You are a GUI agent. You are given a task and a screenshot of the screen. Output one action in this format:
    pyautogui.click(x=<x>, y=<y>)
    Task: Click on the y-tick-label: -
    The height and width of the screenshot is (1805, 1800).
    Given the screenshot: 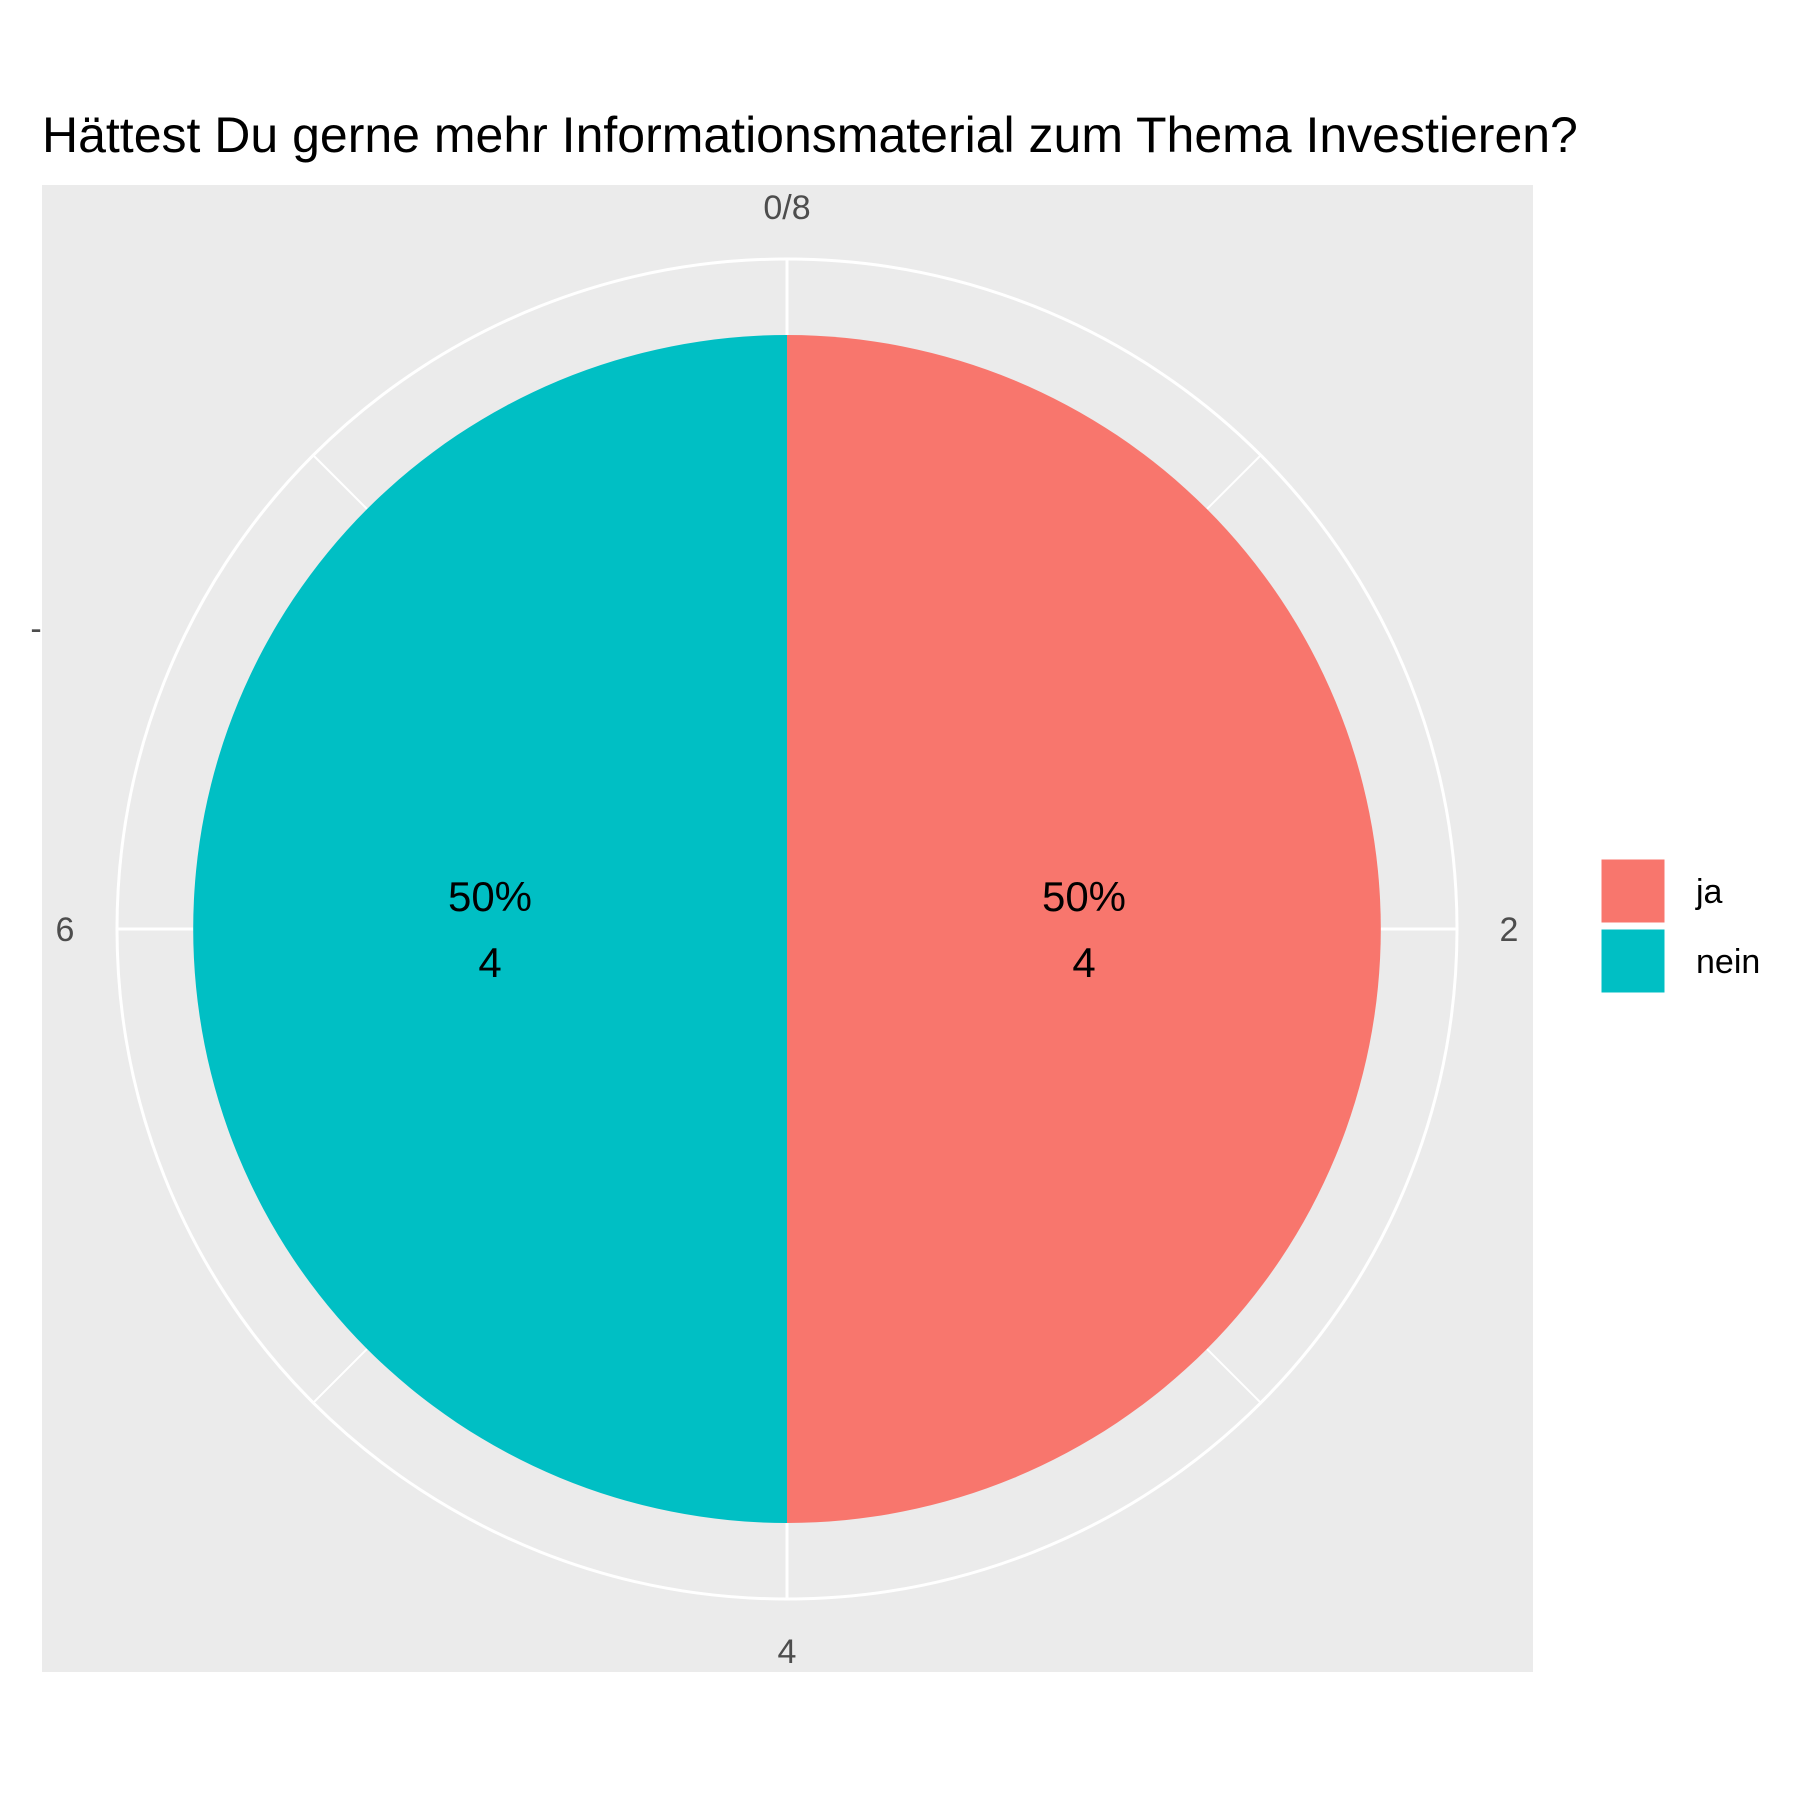 What is the action you would take?
    pyautogui.click(x=35, y=629)
    